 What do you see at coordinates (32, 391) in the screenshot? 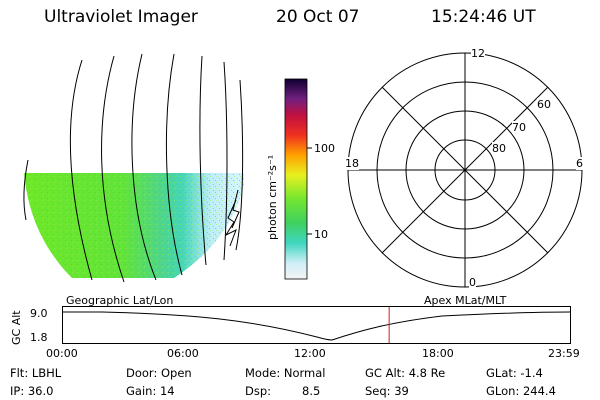
I see `ip-info: IP: 36.0` at bounding box center [32, 391].